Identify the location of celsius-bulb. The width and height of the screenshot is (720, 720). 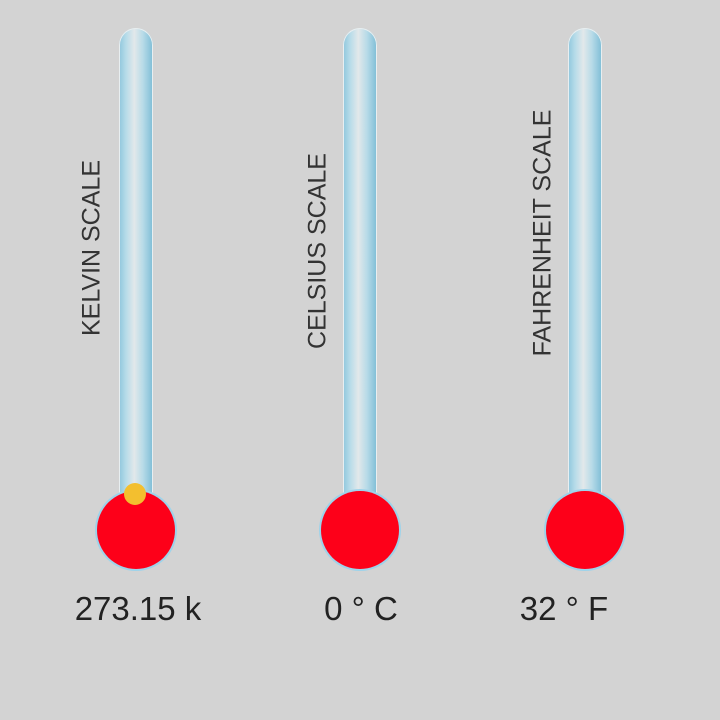
(360, 530).